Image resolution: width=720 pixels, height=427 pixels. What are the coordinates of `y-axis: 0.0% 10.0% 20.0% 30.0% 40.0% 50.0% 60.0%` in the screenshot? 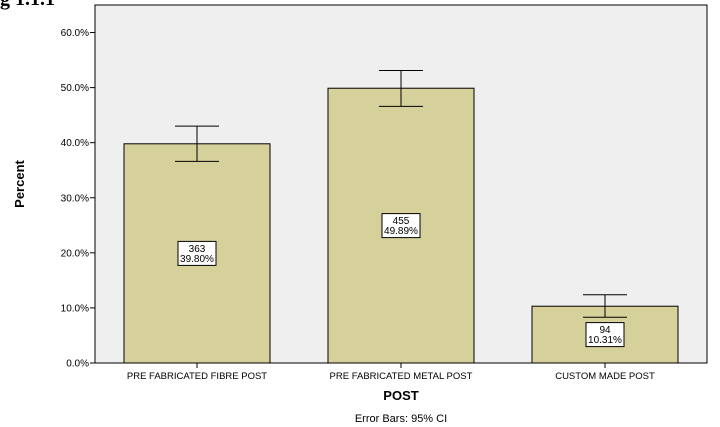 It's located at (78, 199).